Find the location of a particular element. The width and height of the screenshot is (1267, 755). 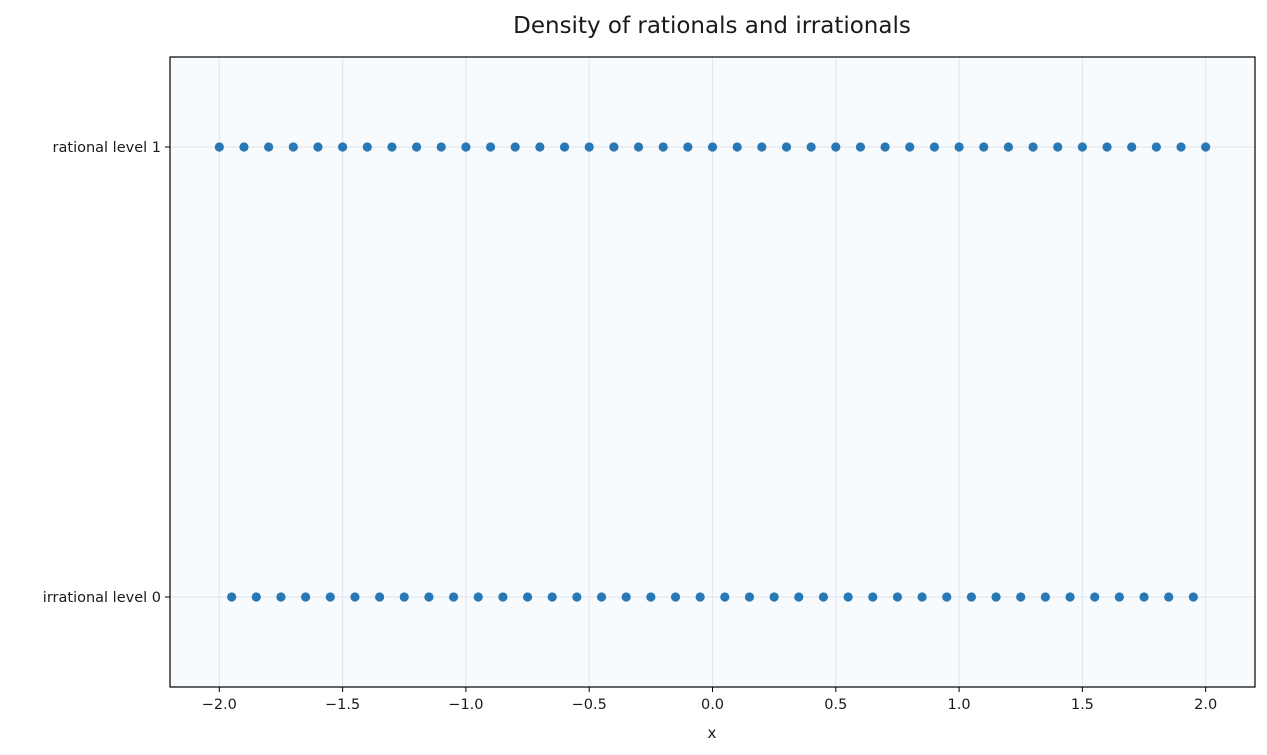

x-tick-label: −2.0 is located at coordinates (219, 705).